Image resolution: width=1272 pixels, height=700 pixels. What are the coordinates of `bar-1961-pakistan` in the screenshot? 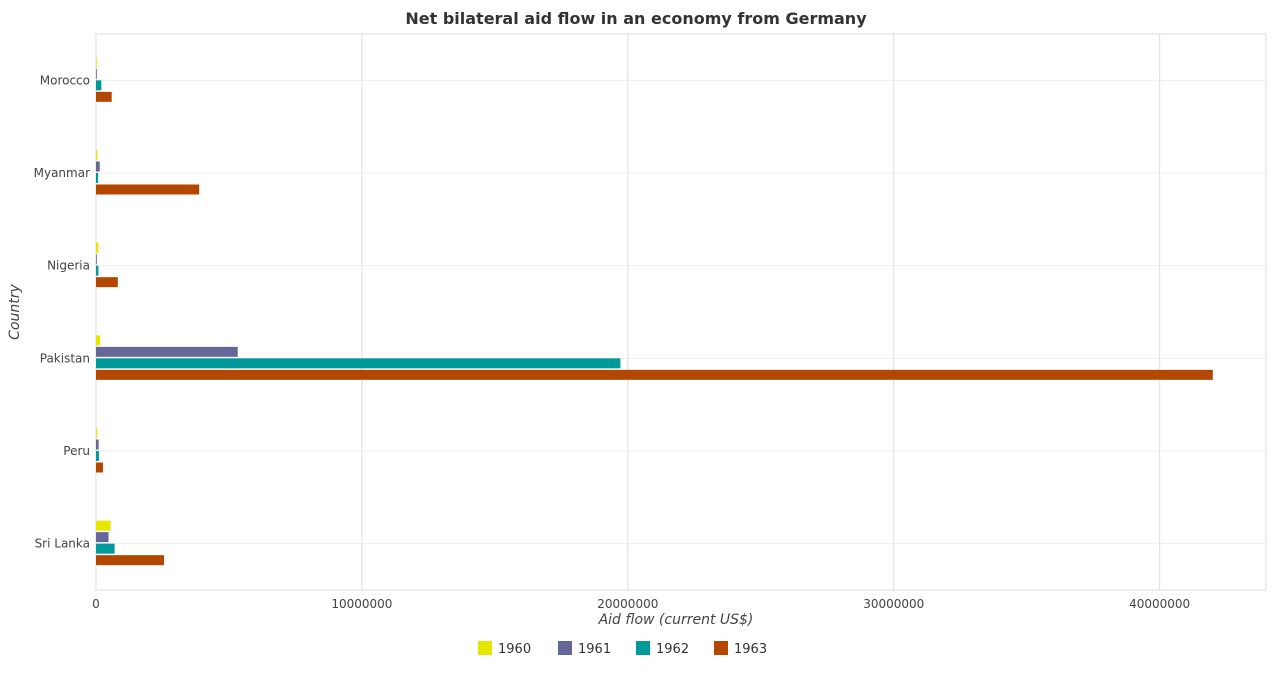 It's located at (167, 351).